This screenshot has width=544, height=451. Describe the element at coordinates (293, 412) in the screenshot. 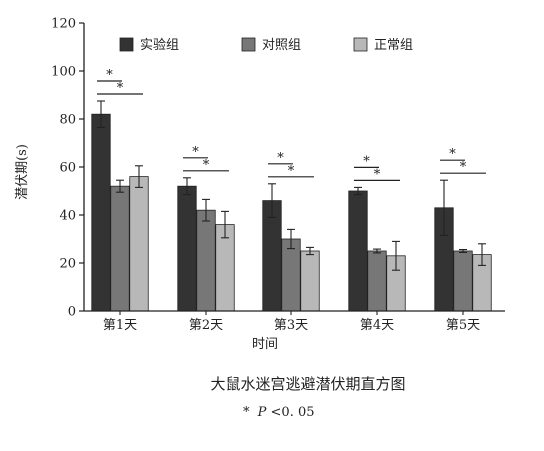

I see `footnote-threshold: <0. 05` at that location.